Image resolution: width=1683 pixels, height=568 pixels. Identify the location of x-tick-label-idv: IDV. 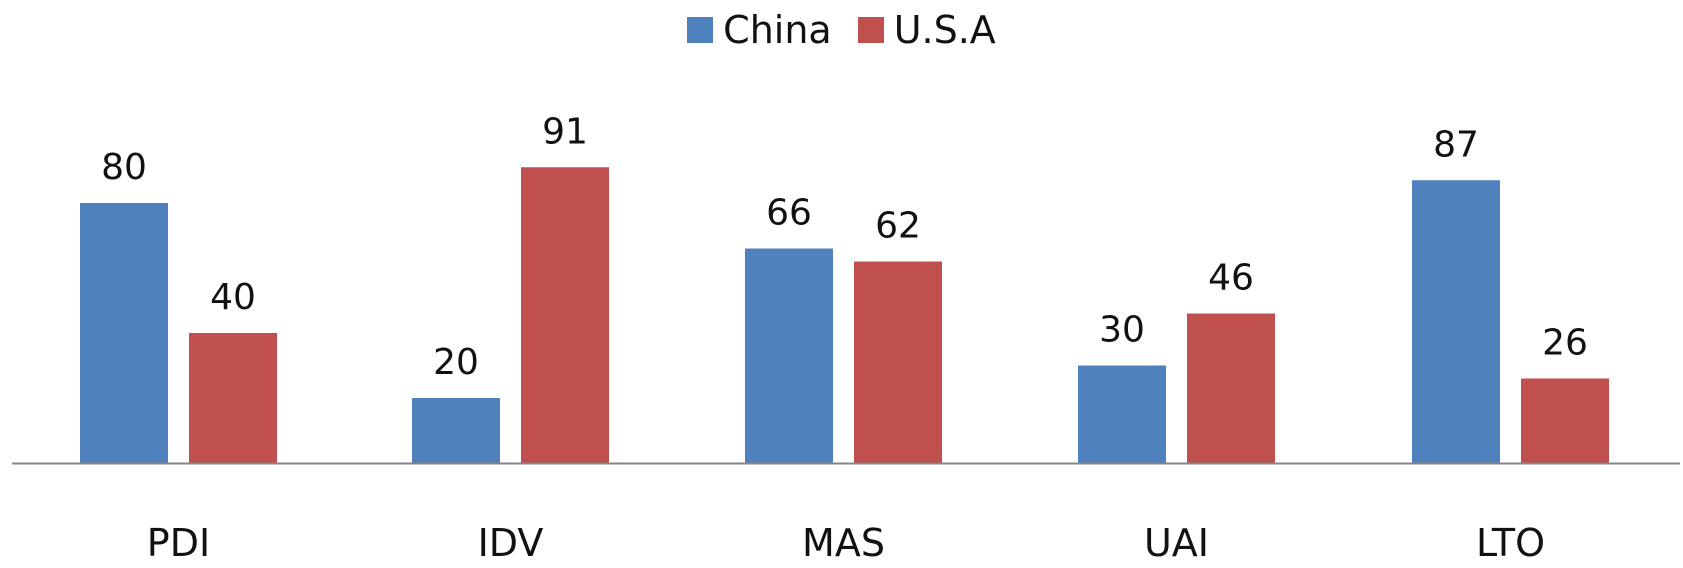
(511, 543).